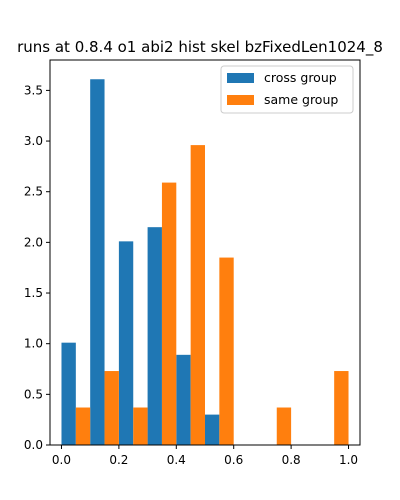  What do you see at coordinates (287, 89) in the screenshot?
I see `legend: cross group same group` at bounding box center [287, 89].